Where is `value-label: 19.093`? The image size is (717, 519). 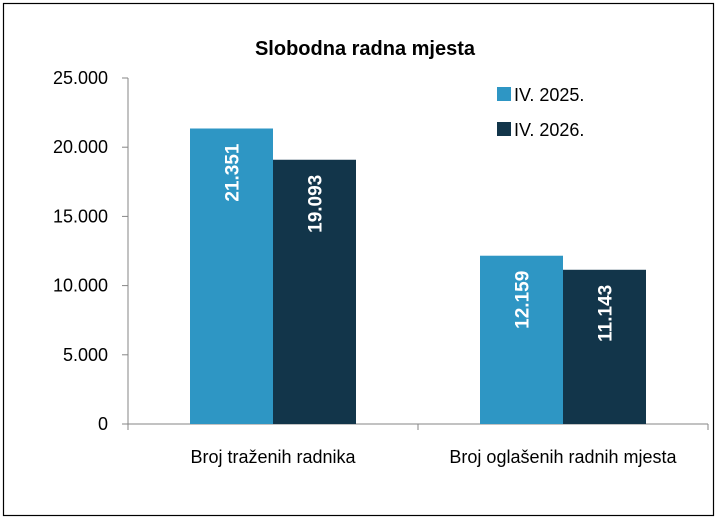 value-label: 19.093 is located at coordinates (316, 204).